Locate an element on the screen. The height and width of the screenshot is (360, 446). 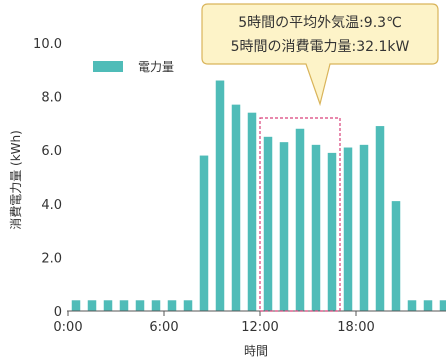
y-tick-label: 2.0 is located at coordinates (51, 258).